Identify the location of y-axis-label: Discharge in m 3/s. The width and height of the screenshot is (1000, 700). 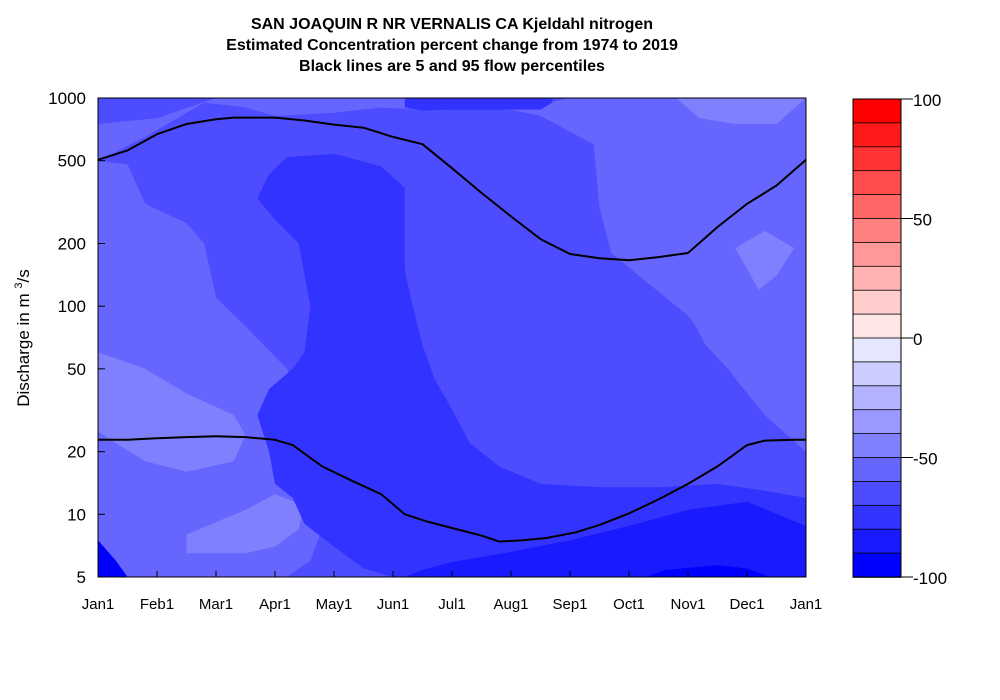
(23, 337).